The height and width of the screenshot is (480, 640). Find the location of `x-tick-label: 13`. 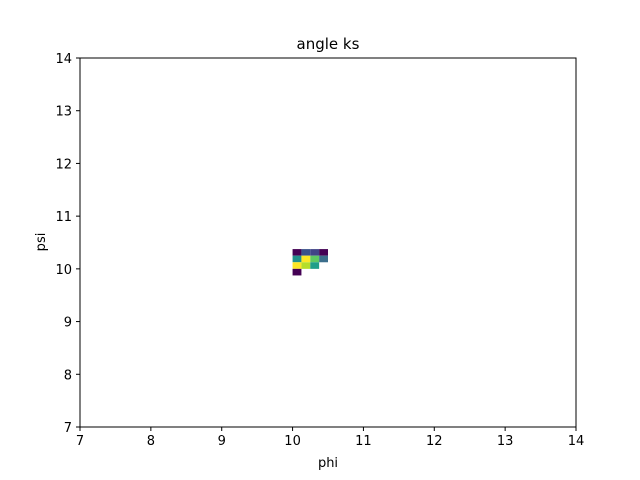

x-tick-label: 13 is located at coordinates (505, 441).